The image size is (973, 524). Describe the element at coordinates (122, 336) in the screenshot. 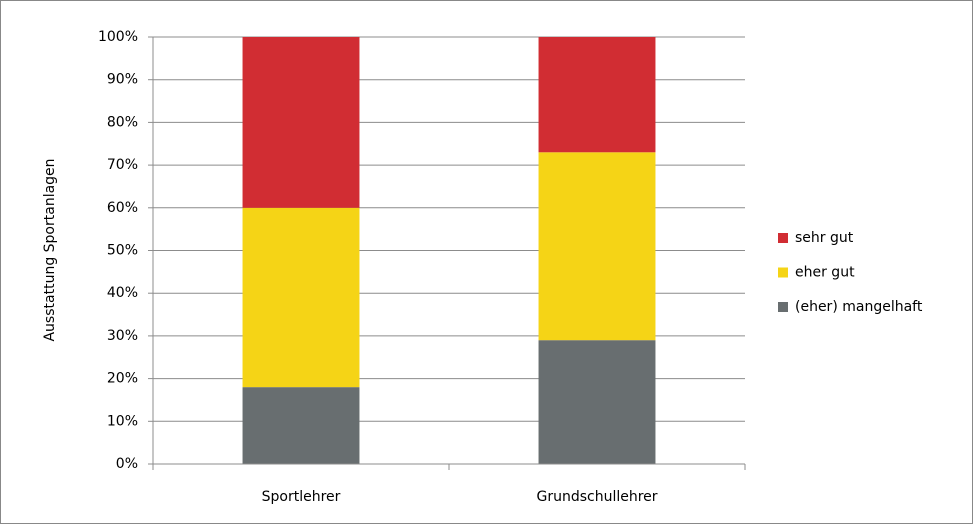

I see `y-tick-label: 30%` at that location.